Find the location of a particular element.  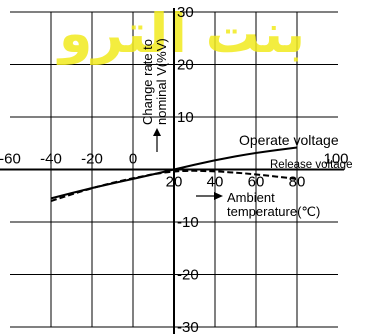

x-tick-label: 80 is located at coordinates (297, 182).